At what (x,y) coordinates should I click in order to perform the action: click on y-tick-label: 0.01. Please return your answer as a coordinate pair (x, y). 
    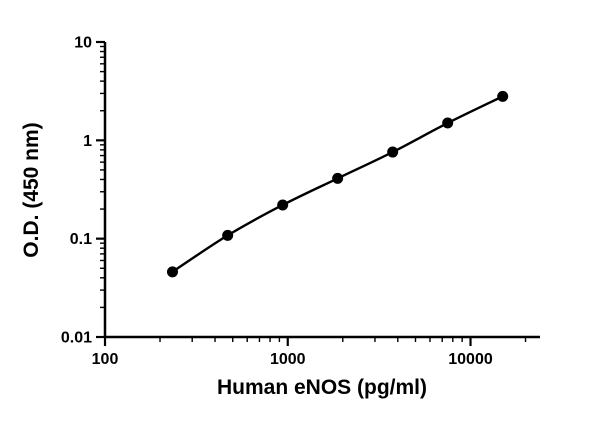
    Looking at the image, I should click on (76, 338).